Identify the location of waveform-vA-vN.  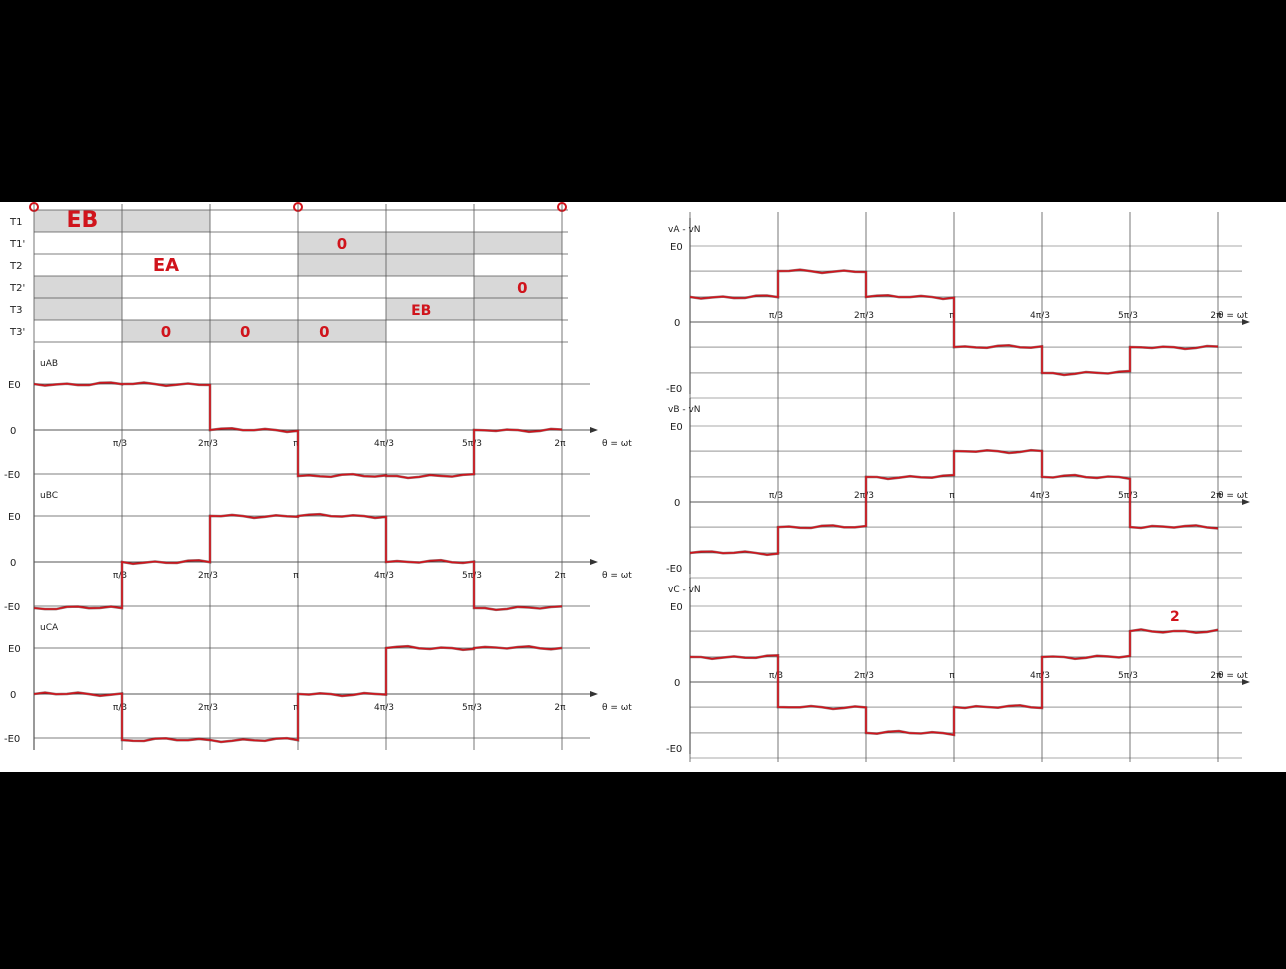
(954, 322).